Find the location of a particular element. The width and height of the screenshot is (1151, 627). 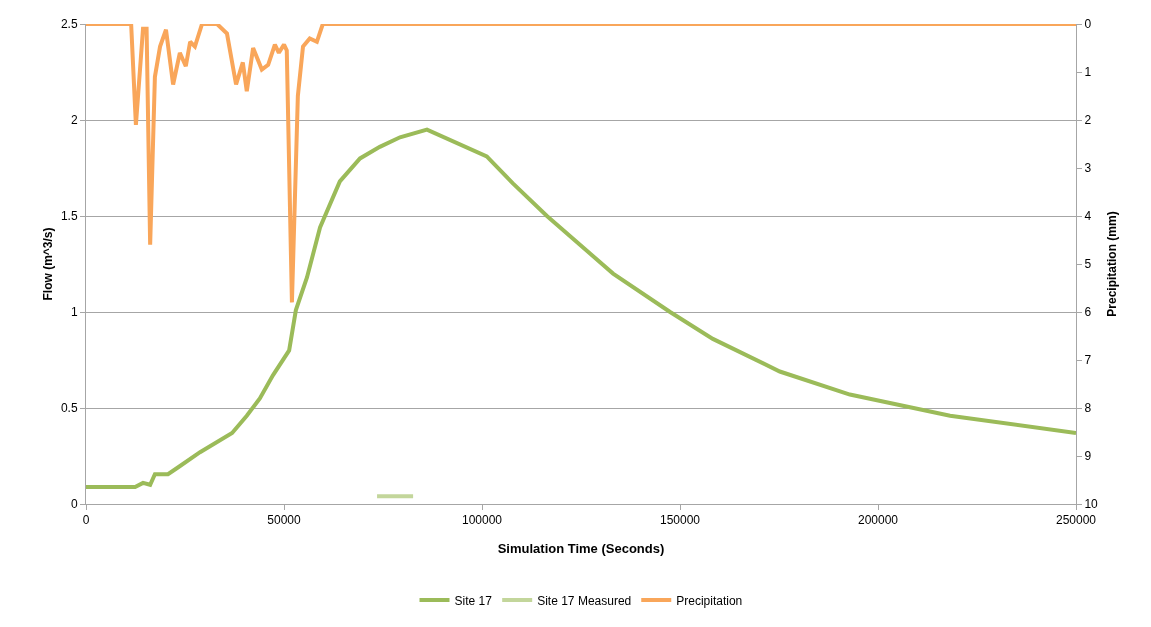

x-tick-label: 150000 is located at coordinates (680, 520).